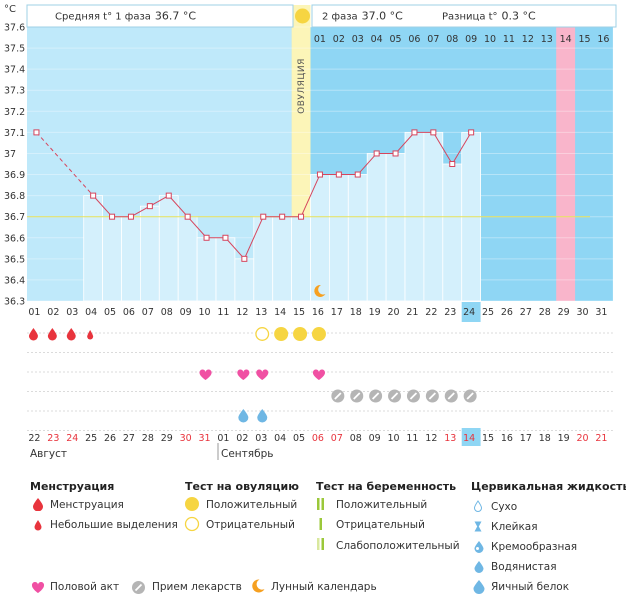  I want to click on phase2-day-label: 09, so click(471, 39).